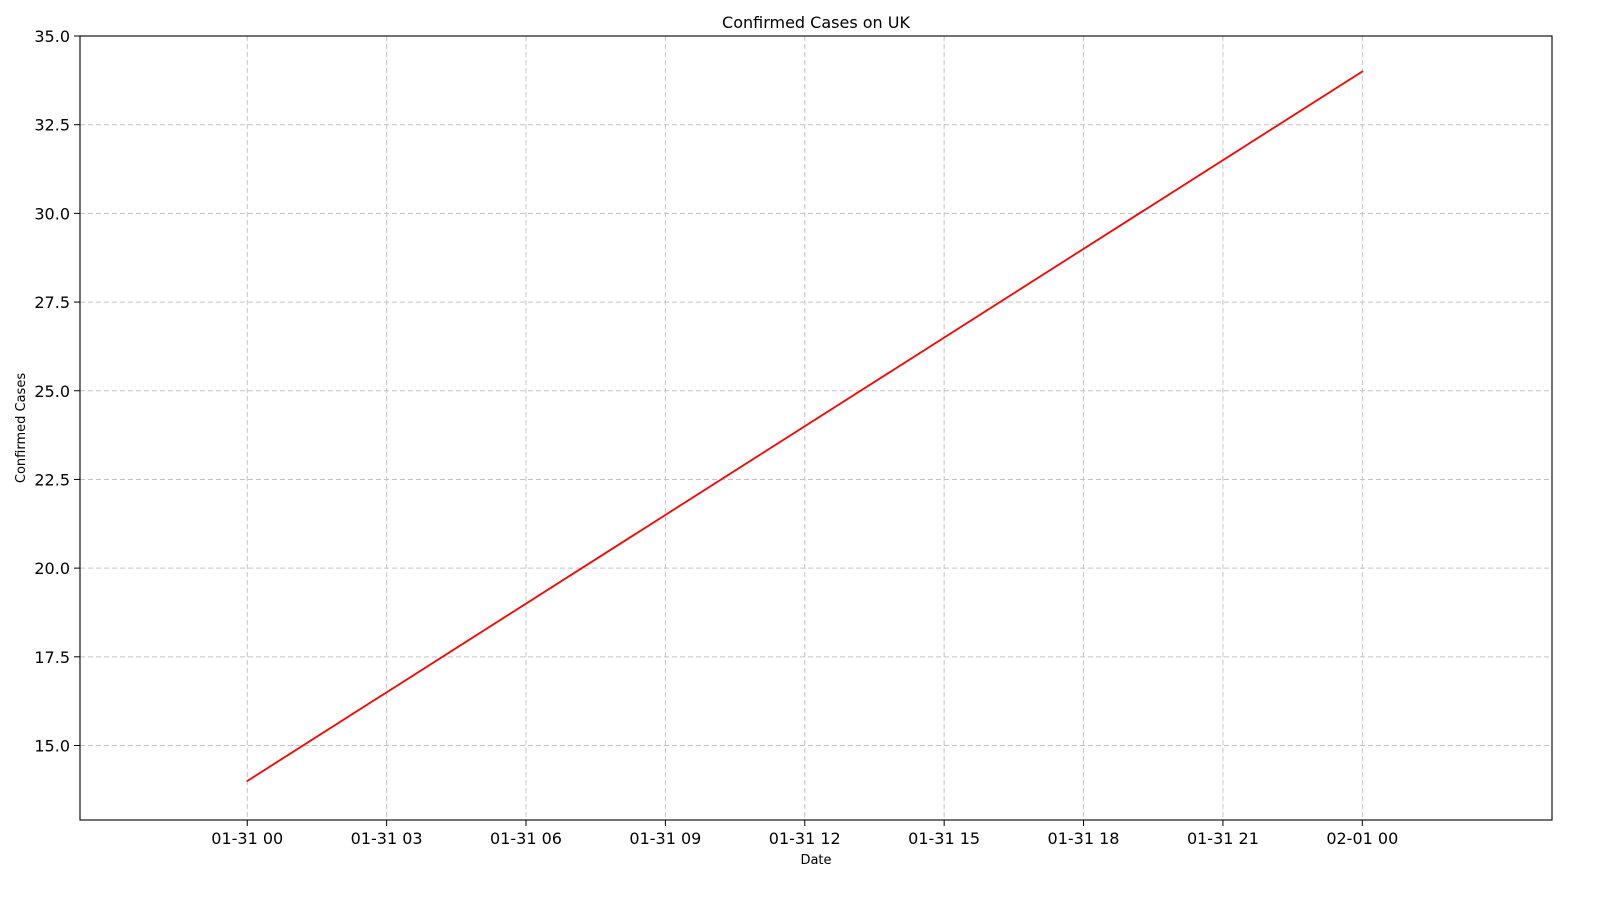 The image size is (1600, 900). I want to click on chart-title: Confirmed Cases on UK, so click(816, 22).